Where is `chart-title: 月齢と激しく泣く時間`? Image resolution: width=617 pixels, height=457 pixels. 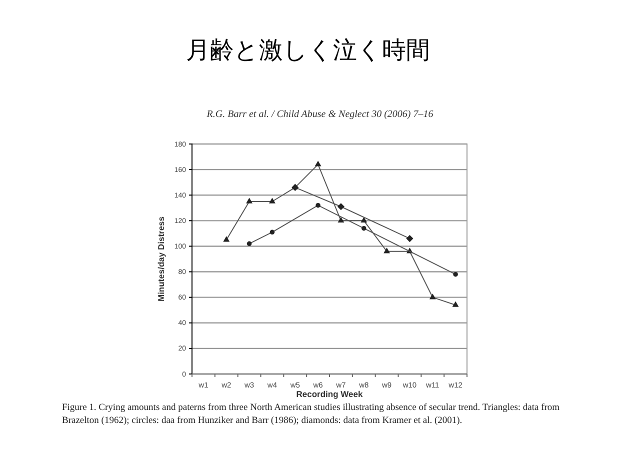
chart-title: 月齢と激しく泣く時間 is located at coordinates (308, 50).